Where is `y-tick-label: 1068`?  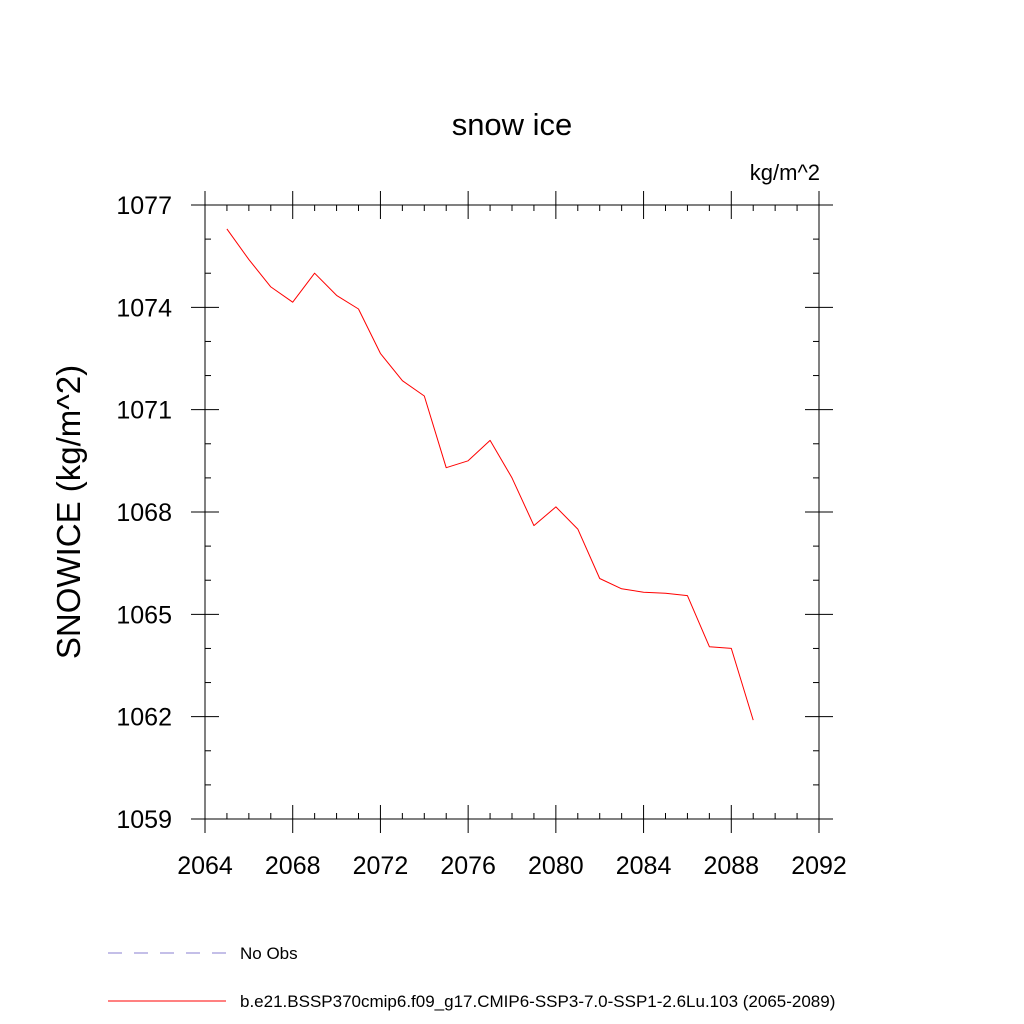 y-tick-label: 1068 is located at coordinates (144, 513).